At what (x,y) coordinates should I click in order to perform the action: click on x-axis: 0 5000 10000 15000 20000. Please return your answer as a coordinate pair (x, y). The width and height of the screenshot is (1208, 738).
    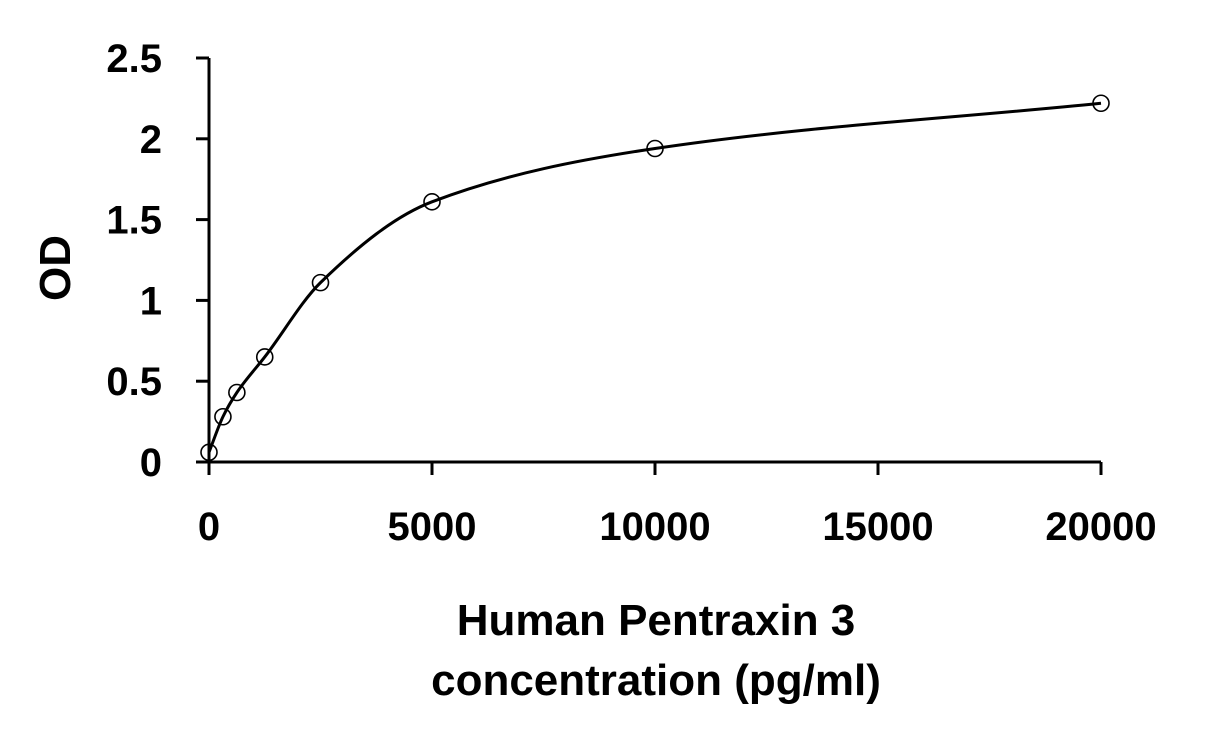
    Looking at the image, I should click on (677, 504).